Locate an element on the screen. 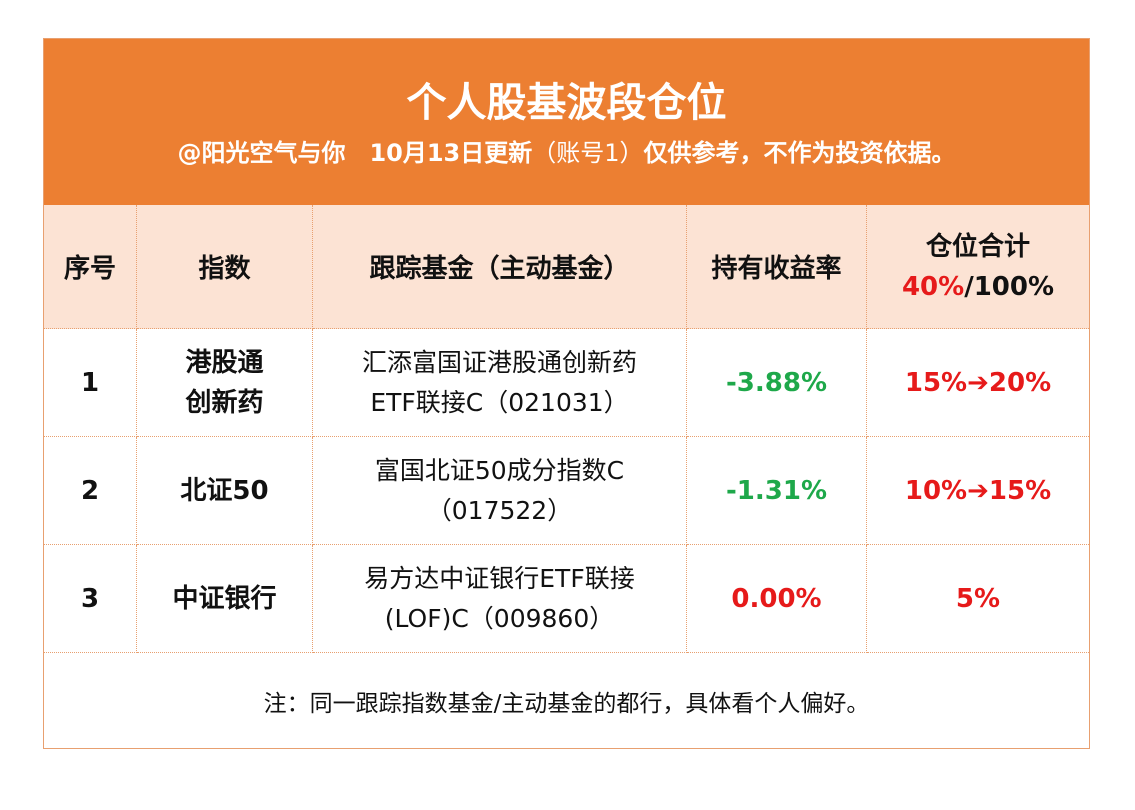  position-current: 40% is located at coordinates (933, 286).